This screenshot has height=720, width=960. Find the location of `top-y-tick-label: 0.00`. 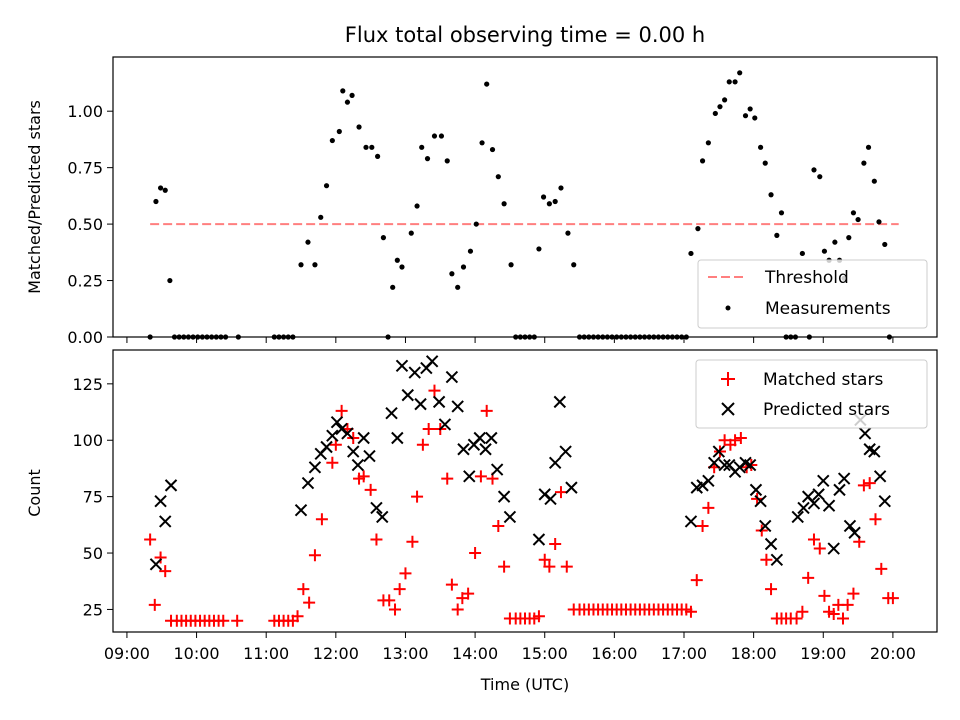

top-y-tick-label: 0.00 is located at coordinates (85, 337).